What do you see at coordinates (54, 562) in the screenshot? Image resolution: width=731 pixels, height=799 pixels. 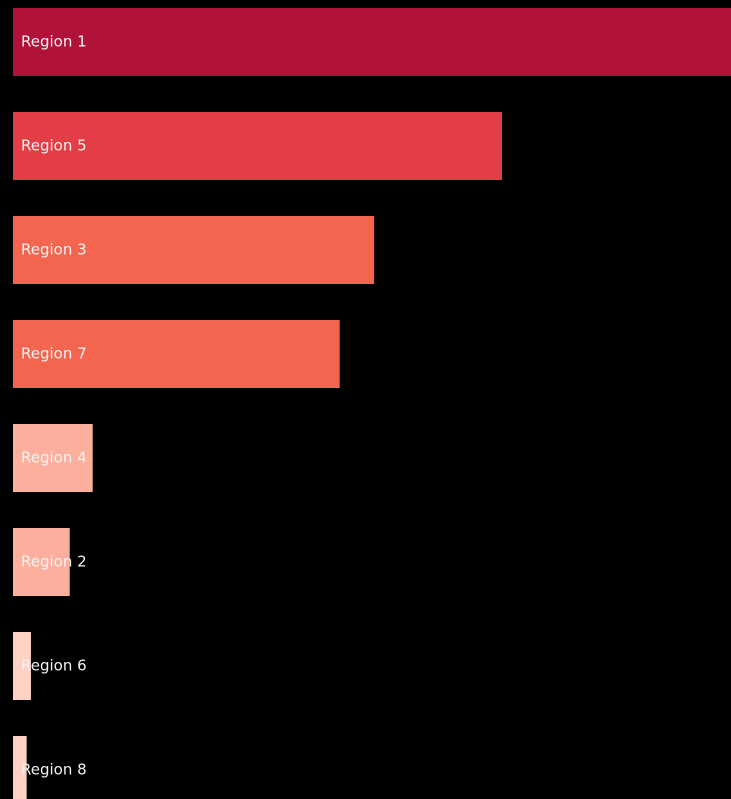 I see `bar-label-region-2: Region 2` at bounding box center [54, 562].